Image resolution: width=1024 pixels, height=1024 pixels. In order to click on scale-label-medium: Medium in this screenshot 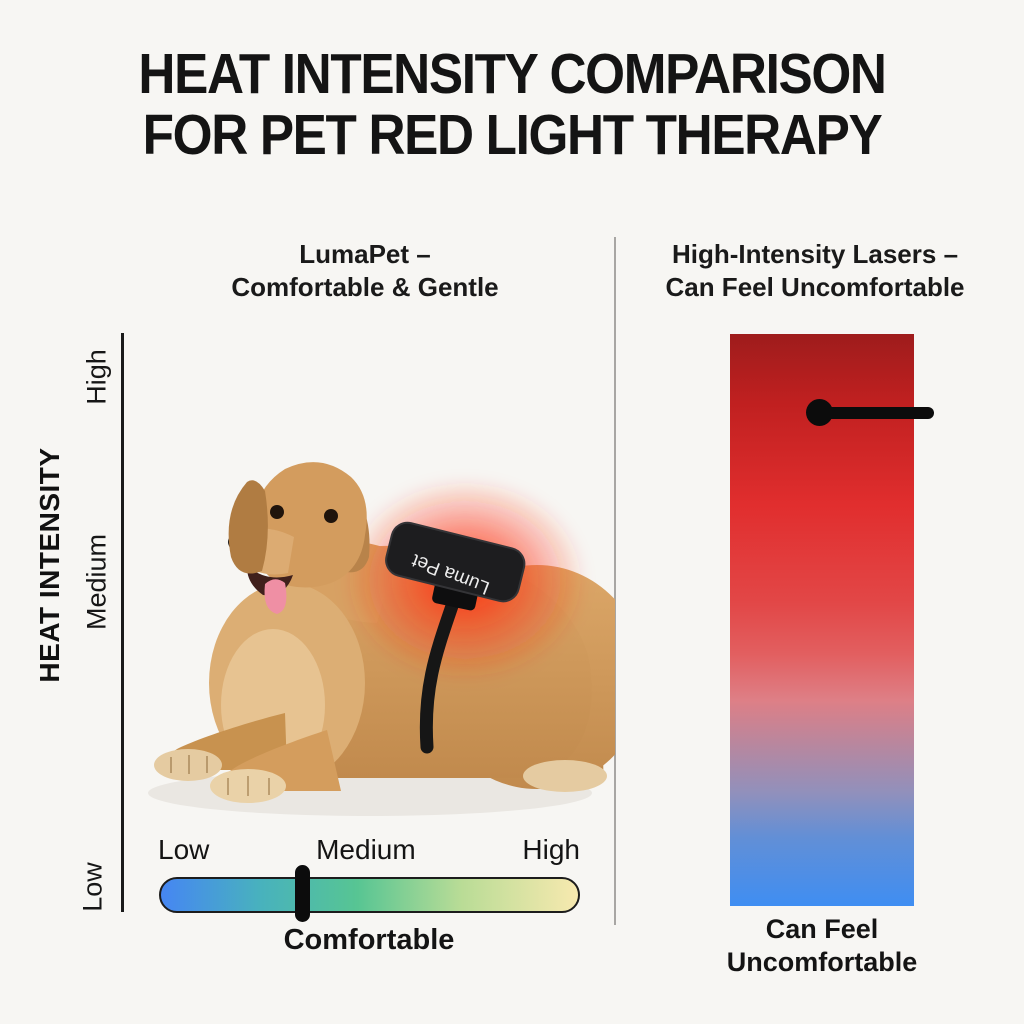, I will do `click(366, 849)`.